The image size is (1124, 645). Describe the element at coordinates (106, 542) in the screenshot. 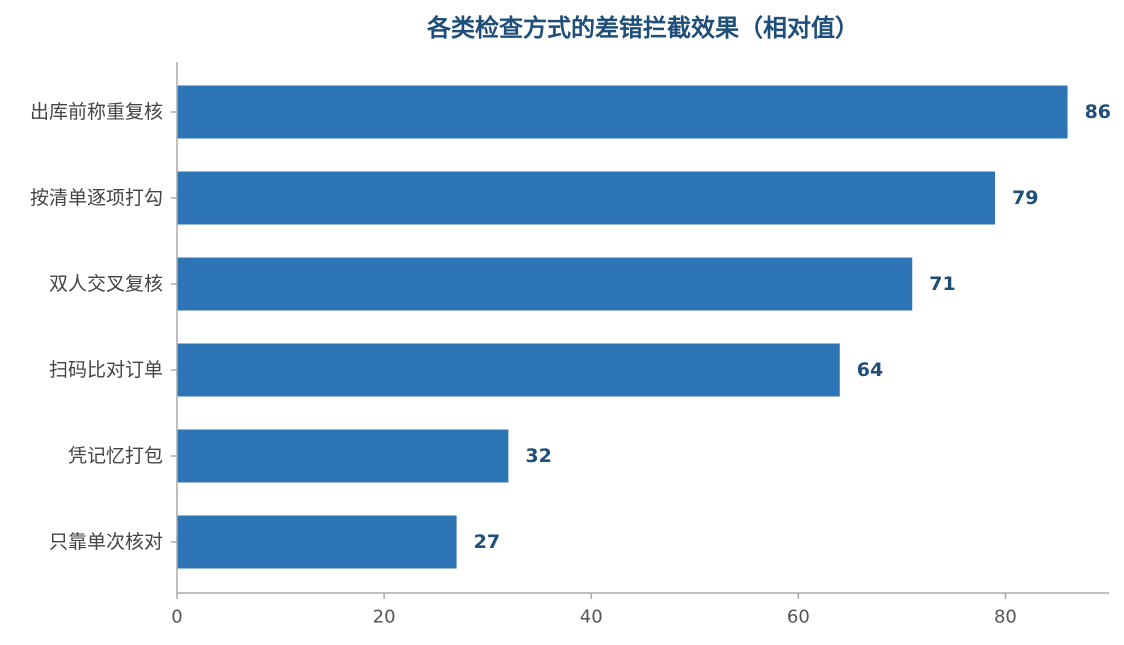

I see `category-label: 只靠单次核对` at that location.